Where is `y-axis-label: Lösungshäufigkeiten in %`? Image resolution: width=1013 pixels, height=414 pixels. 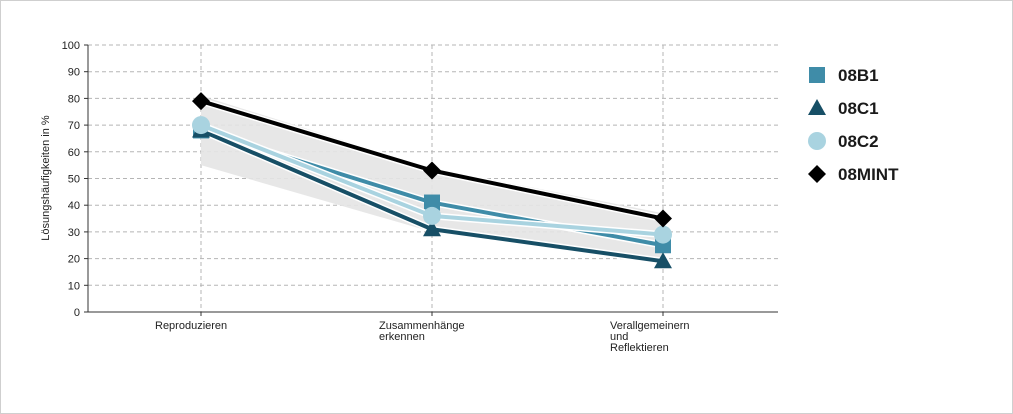
y-axis-label: Lösungshäufigkeiten in % is located at coordinates (46, 178).